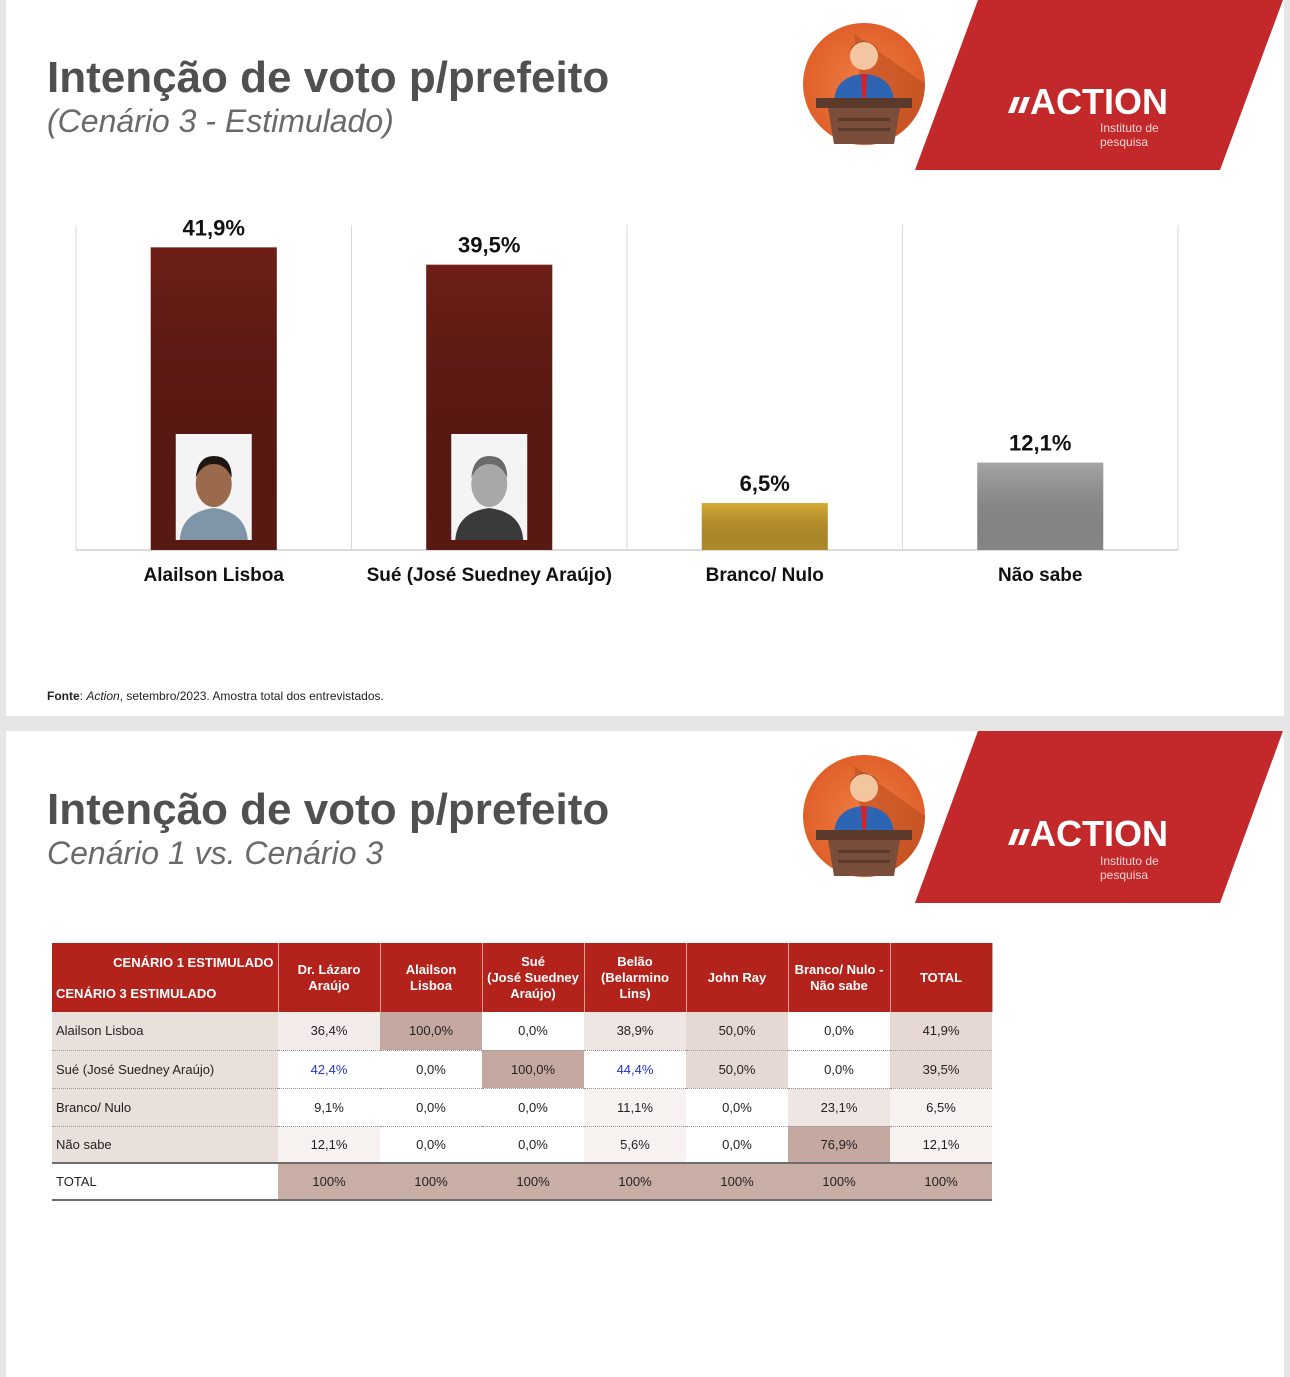 This screenshot has height=1377, width=1290. I want to click on table-cell: 9,1%, so click(329, 1107).